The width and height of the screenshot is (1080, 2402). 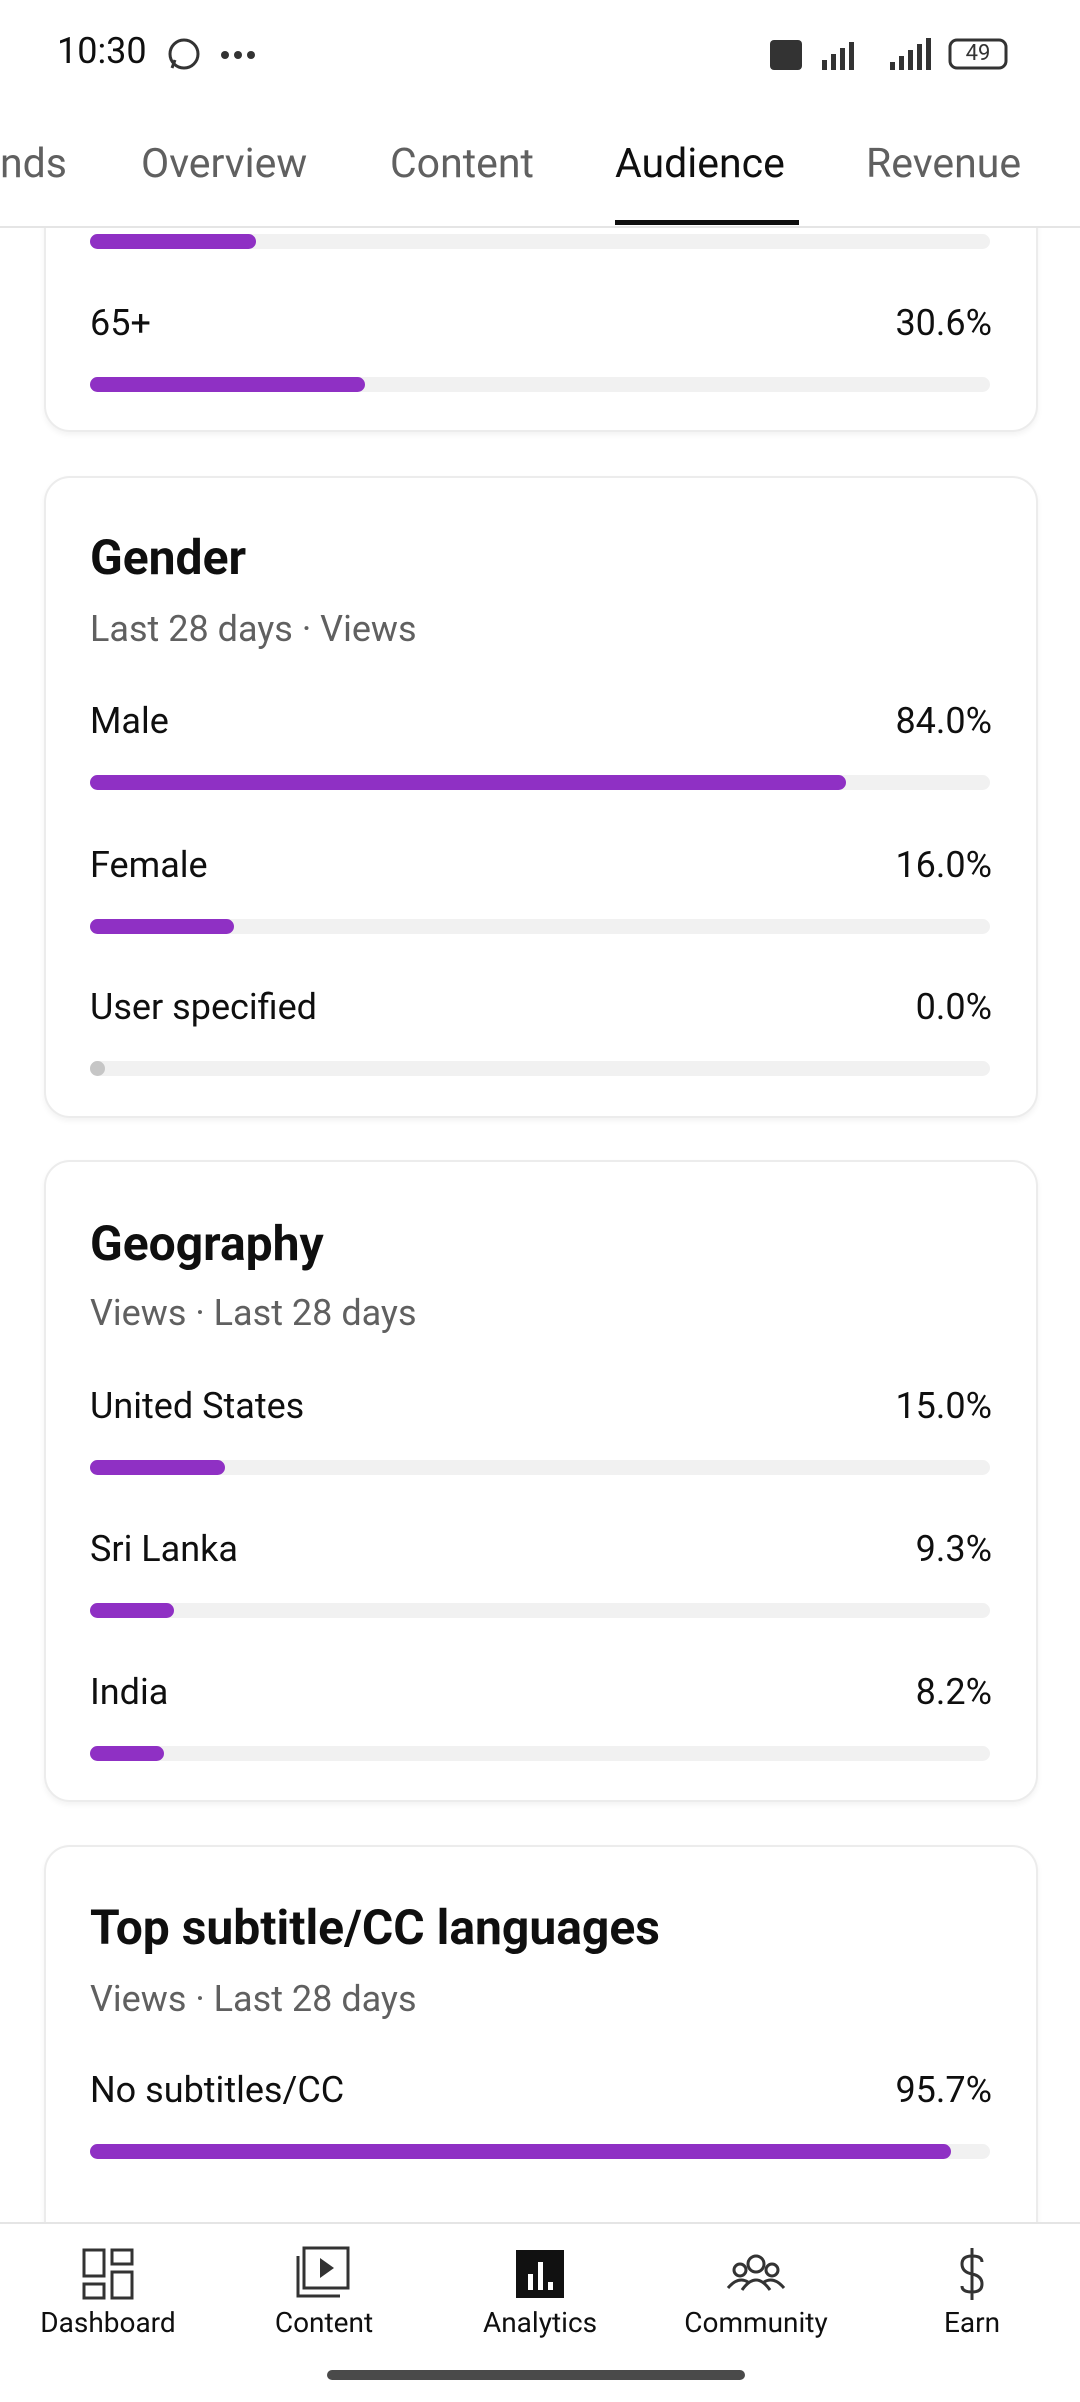 I want to click on row-value: 0.0%, so click(x=953, y=1007).